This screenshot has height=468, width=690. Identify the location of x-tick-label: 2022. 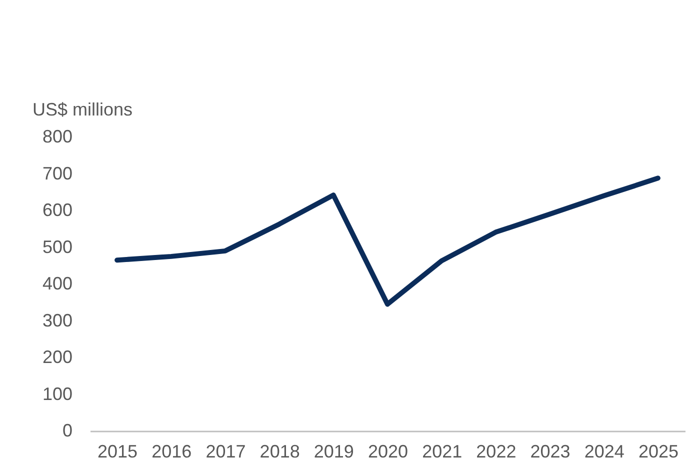
(496, 452).